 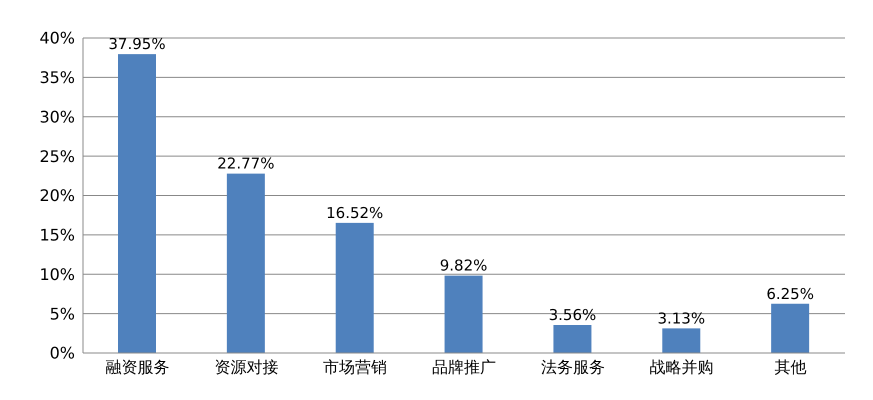 I want to click on data-label: 16.52%, so click(x=355, y=213).